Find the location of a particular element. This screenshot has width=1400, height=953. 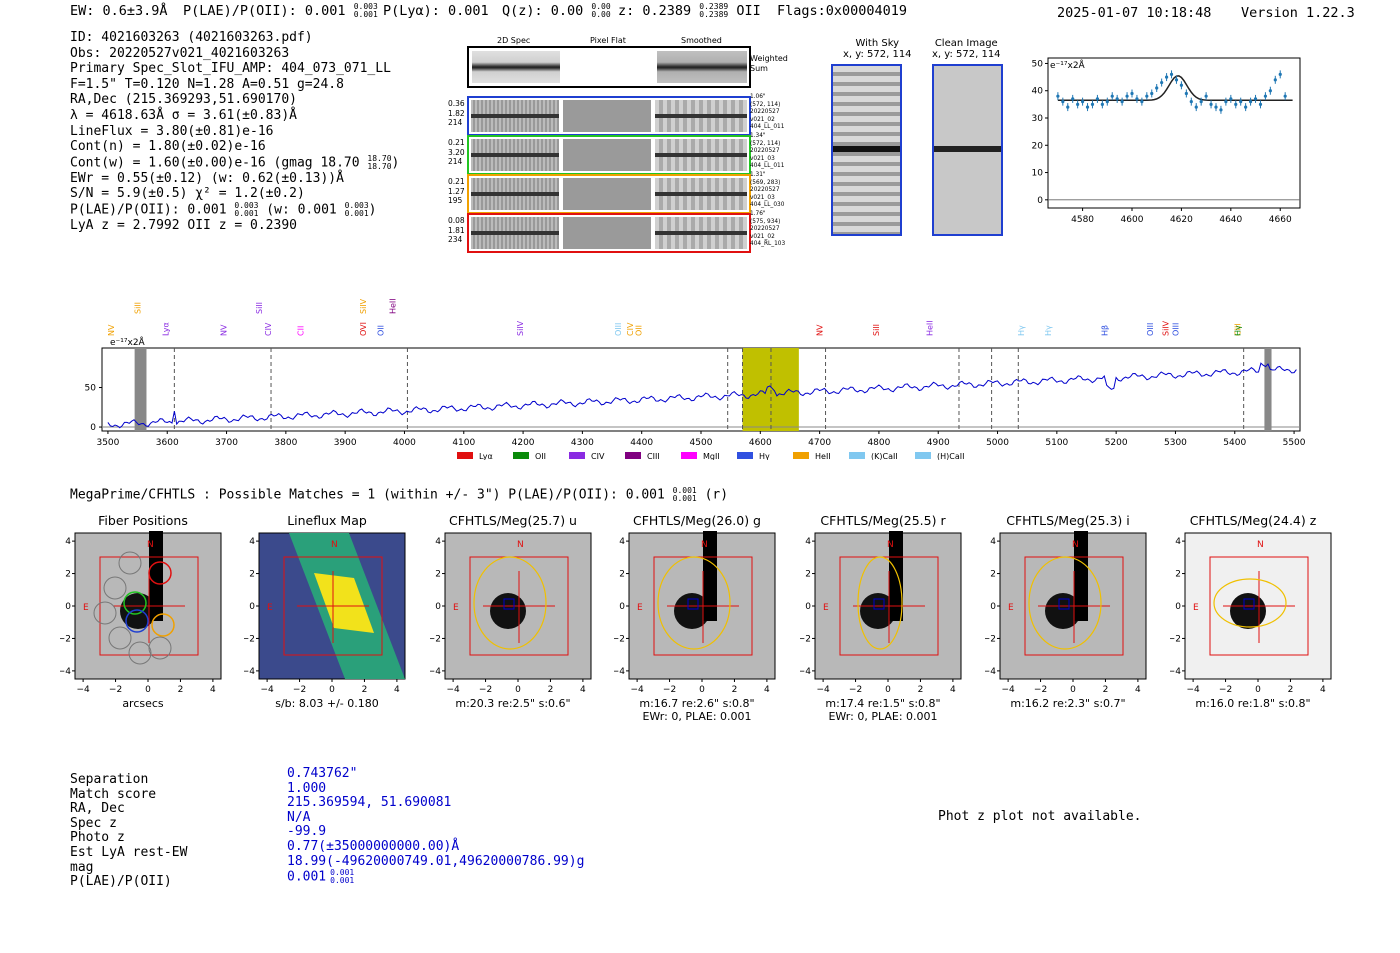

tile-footer: s/b: 8.03 +/- 0.180 is located at coordinates (327, 703).